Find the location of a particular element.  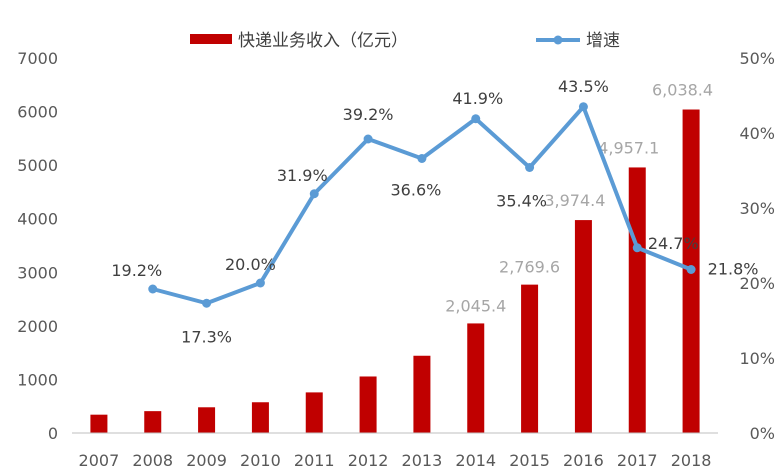

x-tick-label: 2009 is located at coordinates (206, 460).